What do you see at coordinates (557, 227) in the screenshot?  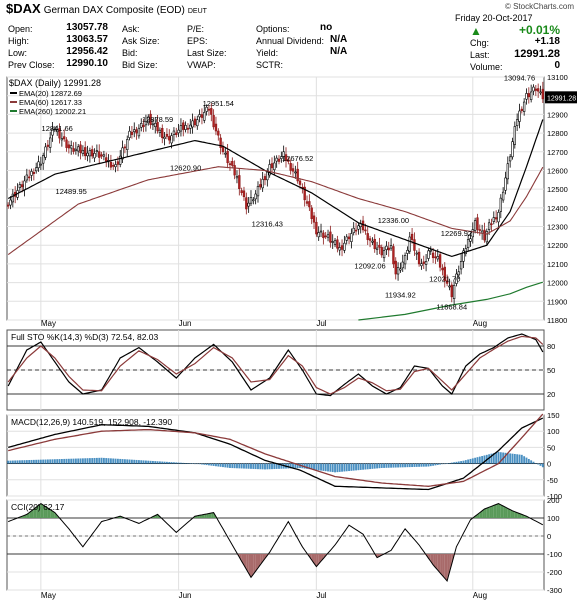 I see `y-tick-label: 12300` at bounding box center [557, 227].